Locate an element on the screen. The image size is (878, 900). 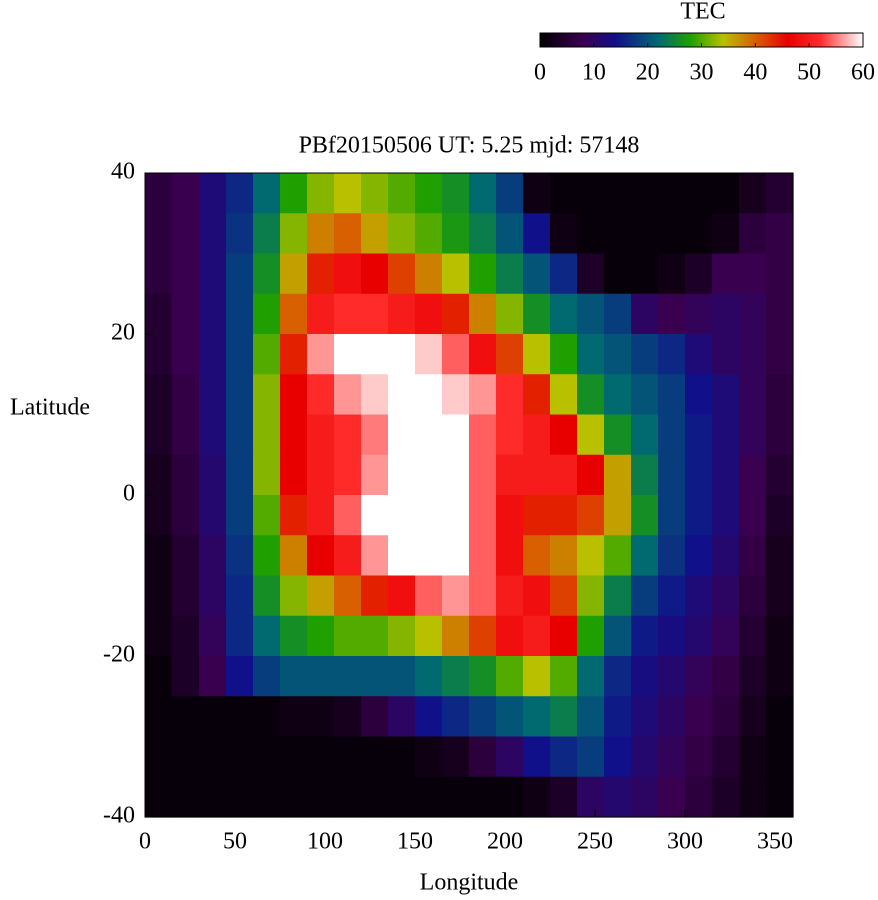
x-axis-label: Longitude is located at coordinates (469, 883).